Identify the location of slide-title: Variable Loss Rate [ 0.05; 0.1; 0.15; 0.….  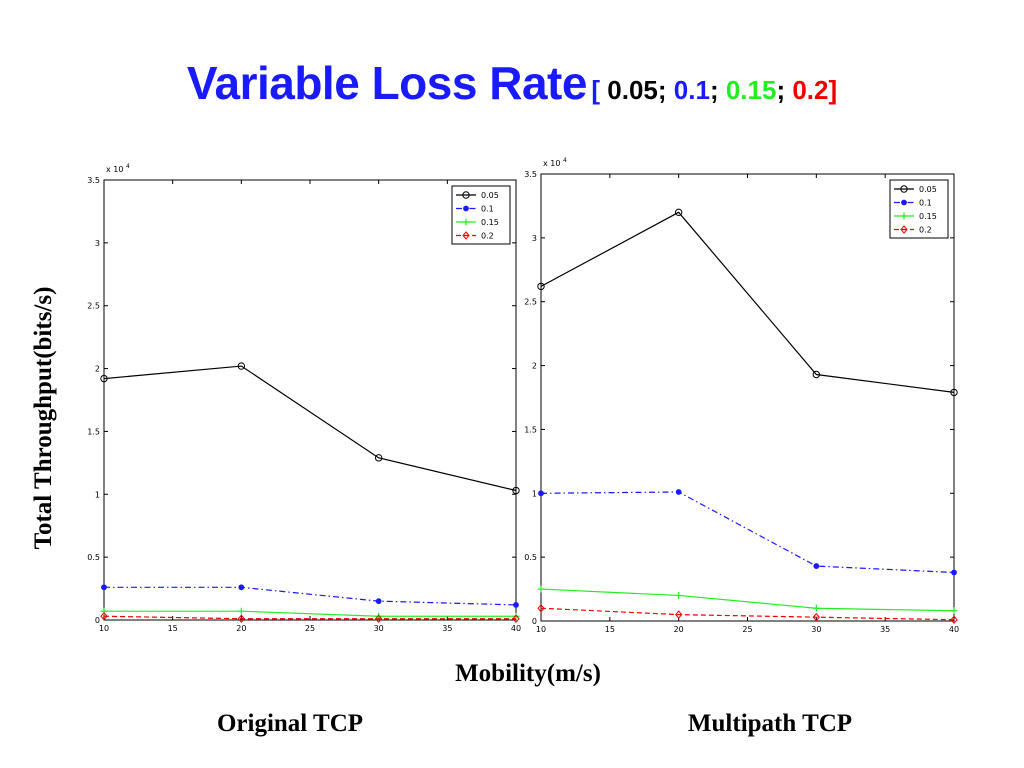
(512, 83).